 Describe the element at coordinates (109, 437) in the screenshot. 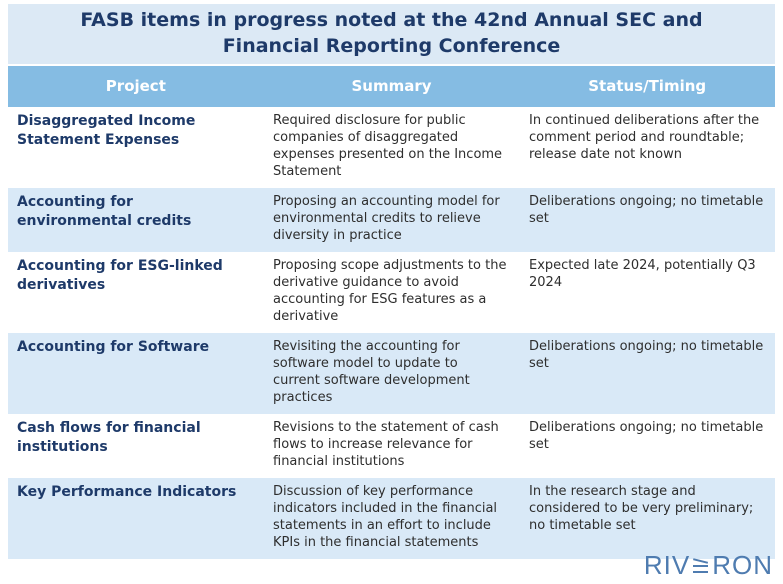

I see `project-cell: Cash flows for financial institutions` at that location.